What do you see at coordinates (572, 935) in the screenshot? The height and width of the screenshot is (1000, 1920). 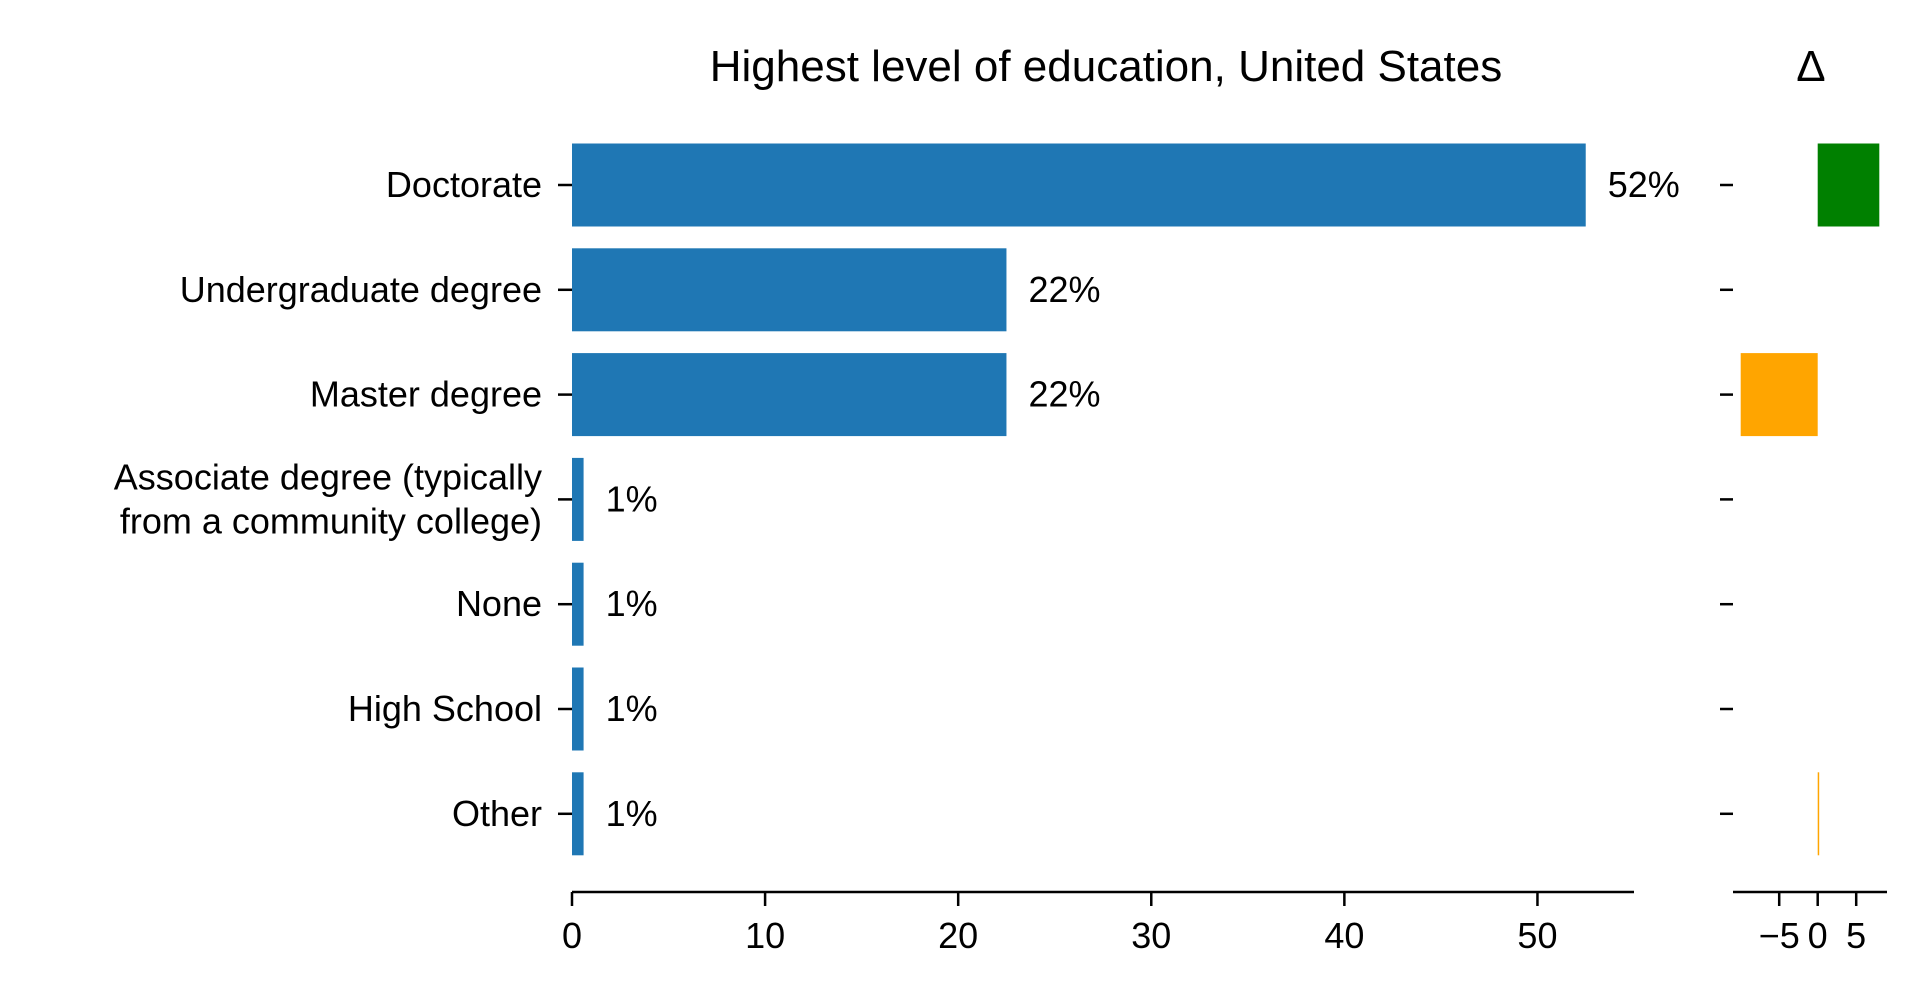 I see `x-tick-label-0: 0` at bounding box center [572, 935].